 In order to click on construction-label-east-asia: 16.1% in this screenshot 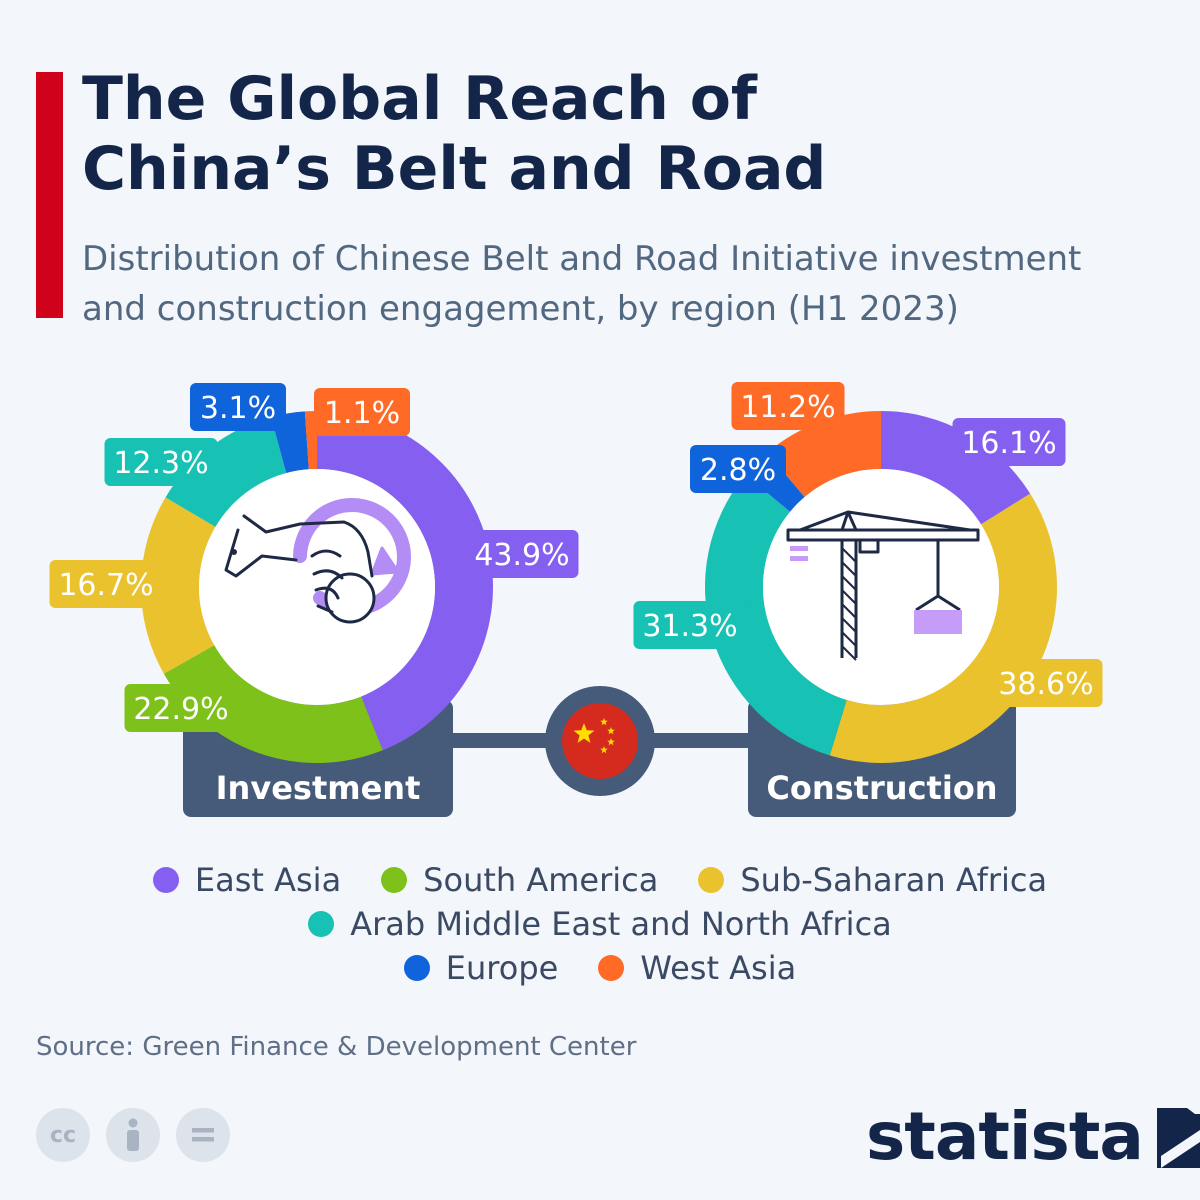, I will do `click(1009, 442)`.